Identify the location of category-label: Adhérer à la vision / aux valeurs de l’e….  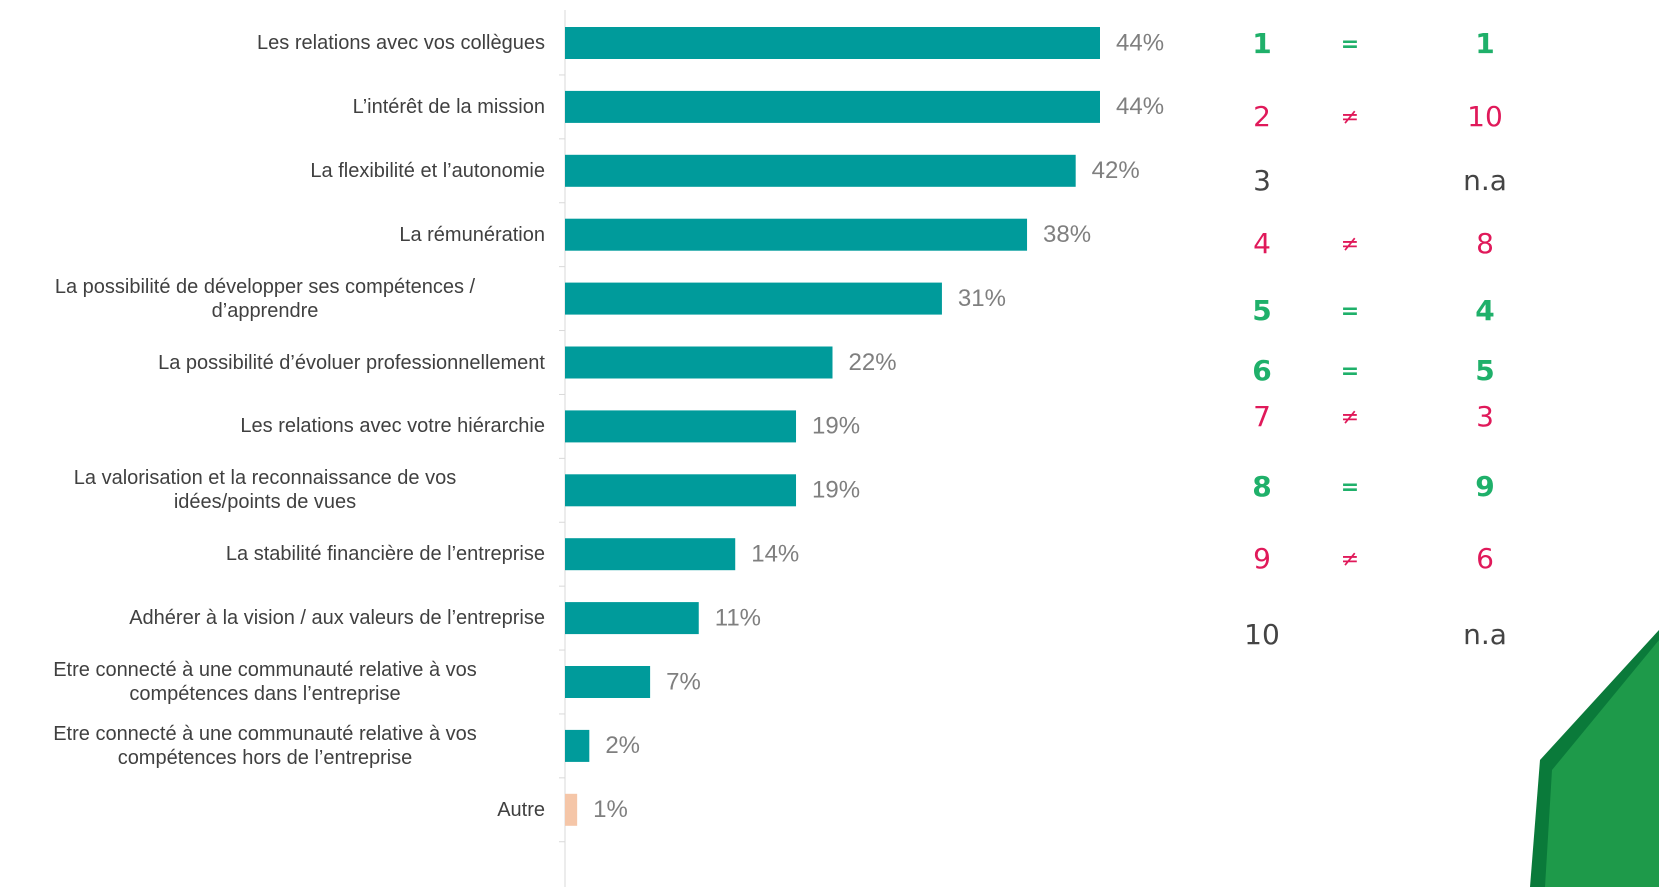
(337, 618).